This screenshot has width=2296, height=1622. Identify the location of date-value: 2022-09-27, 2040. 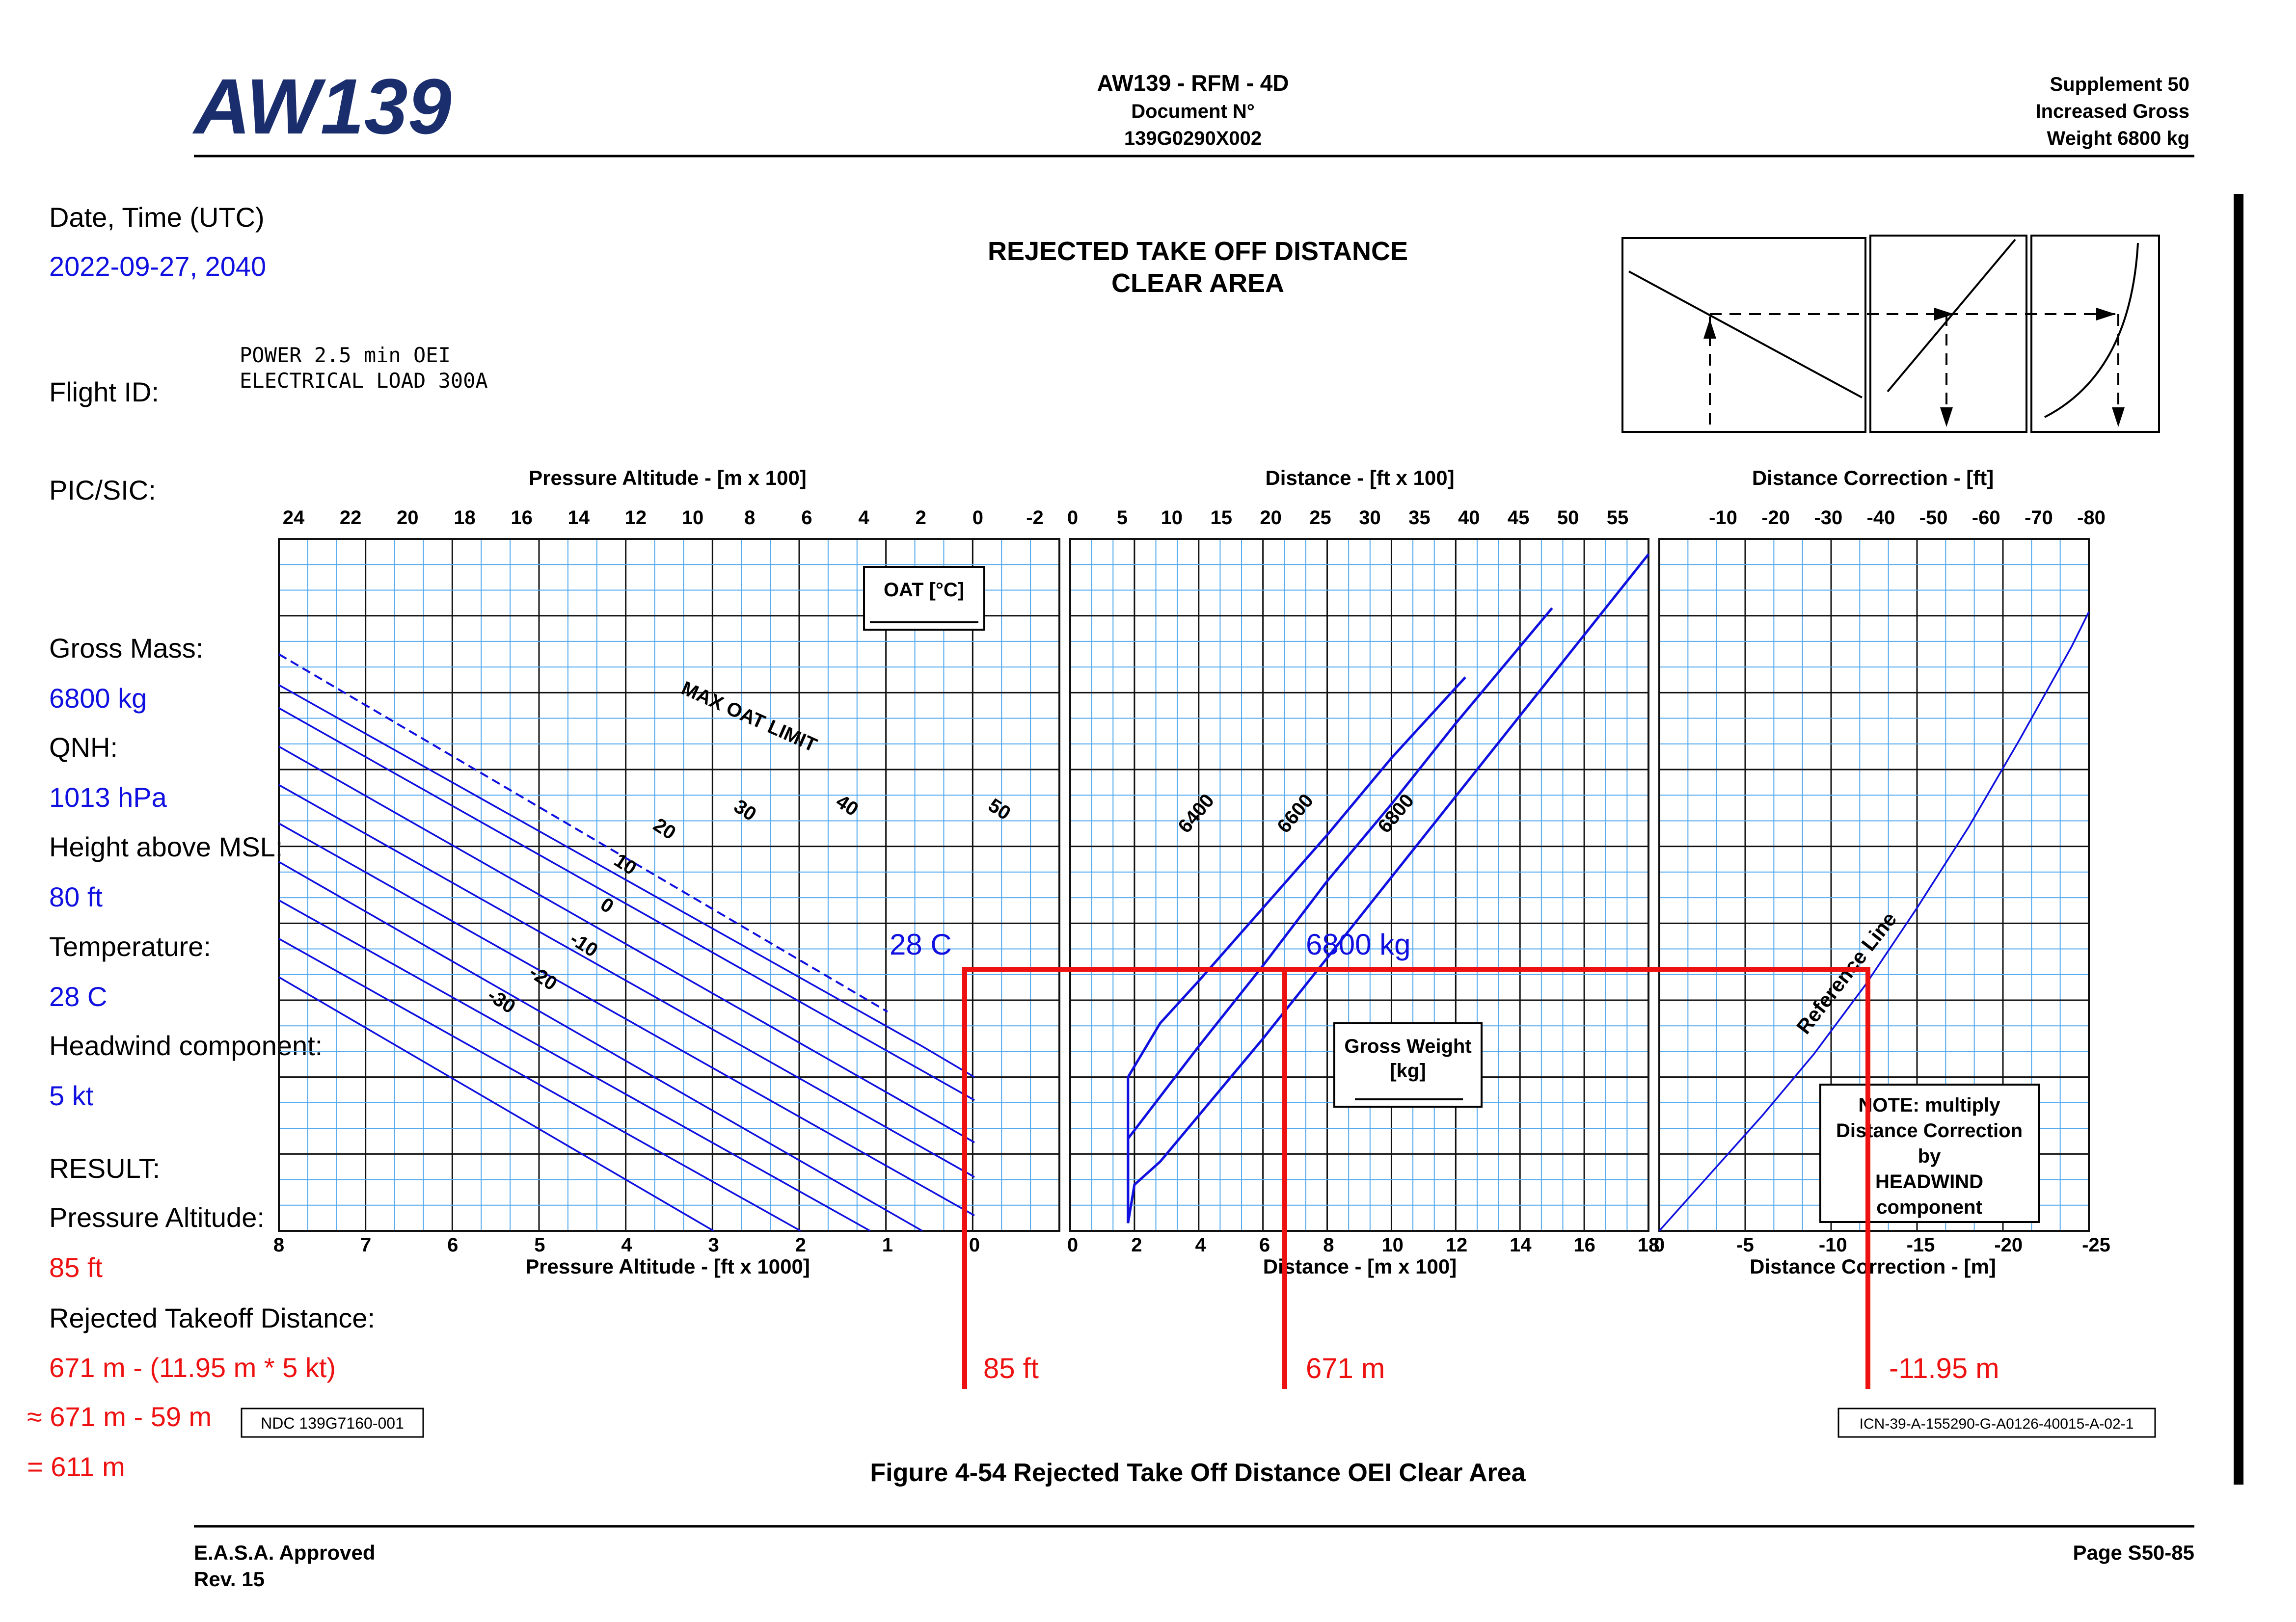
(157, 266).